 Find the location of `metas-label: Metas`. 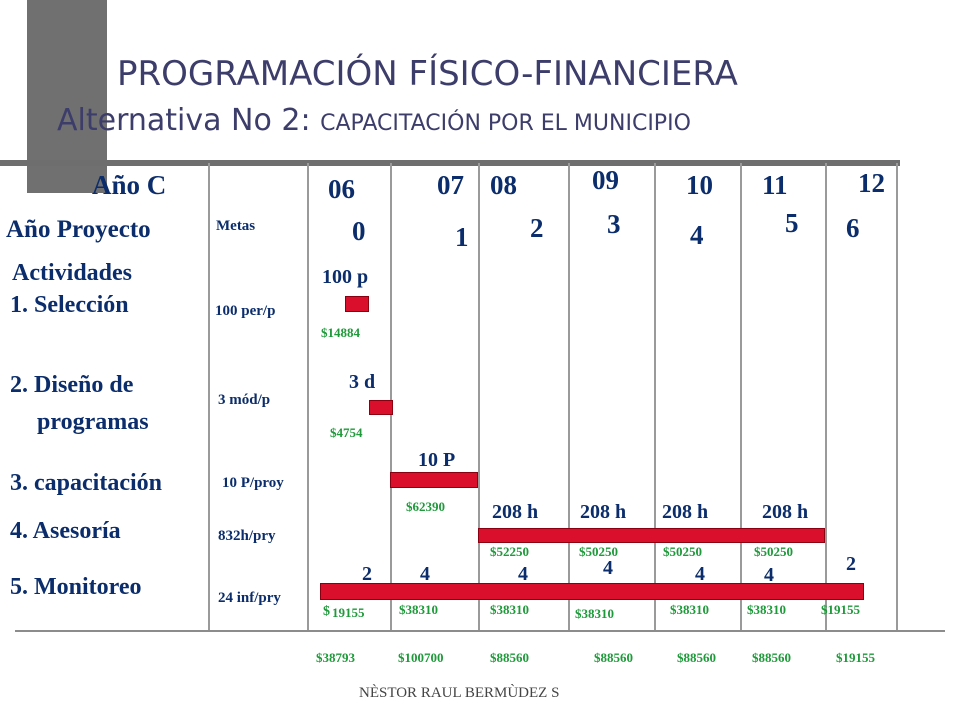

metas-label: Metas is located at coordinates (236, 226).